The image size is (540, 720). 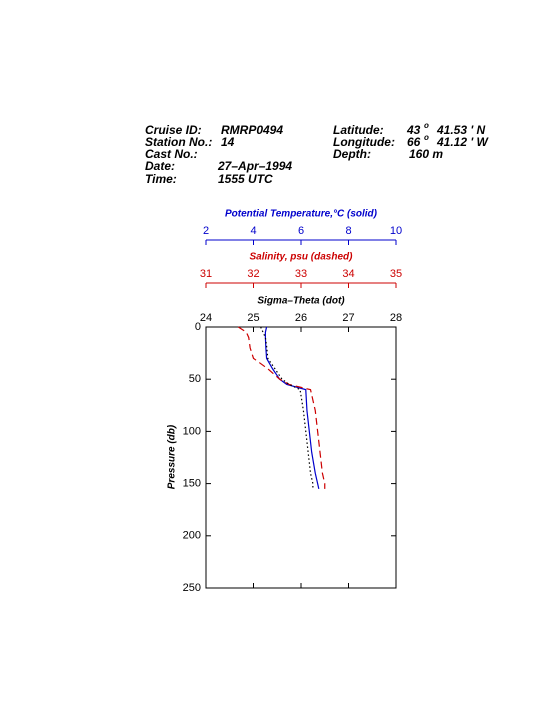 I want to click on y-tick-label: 250, so click(x=192, y=588).